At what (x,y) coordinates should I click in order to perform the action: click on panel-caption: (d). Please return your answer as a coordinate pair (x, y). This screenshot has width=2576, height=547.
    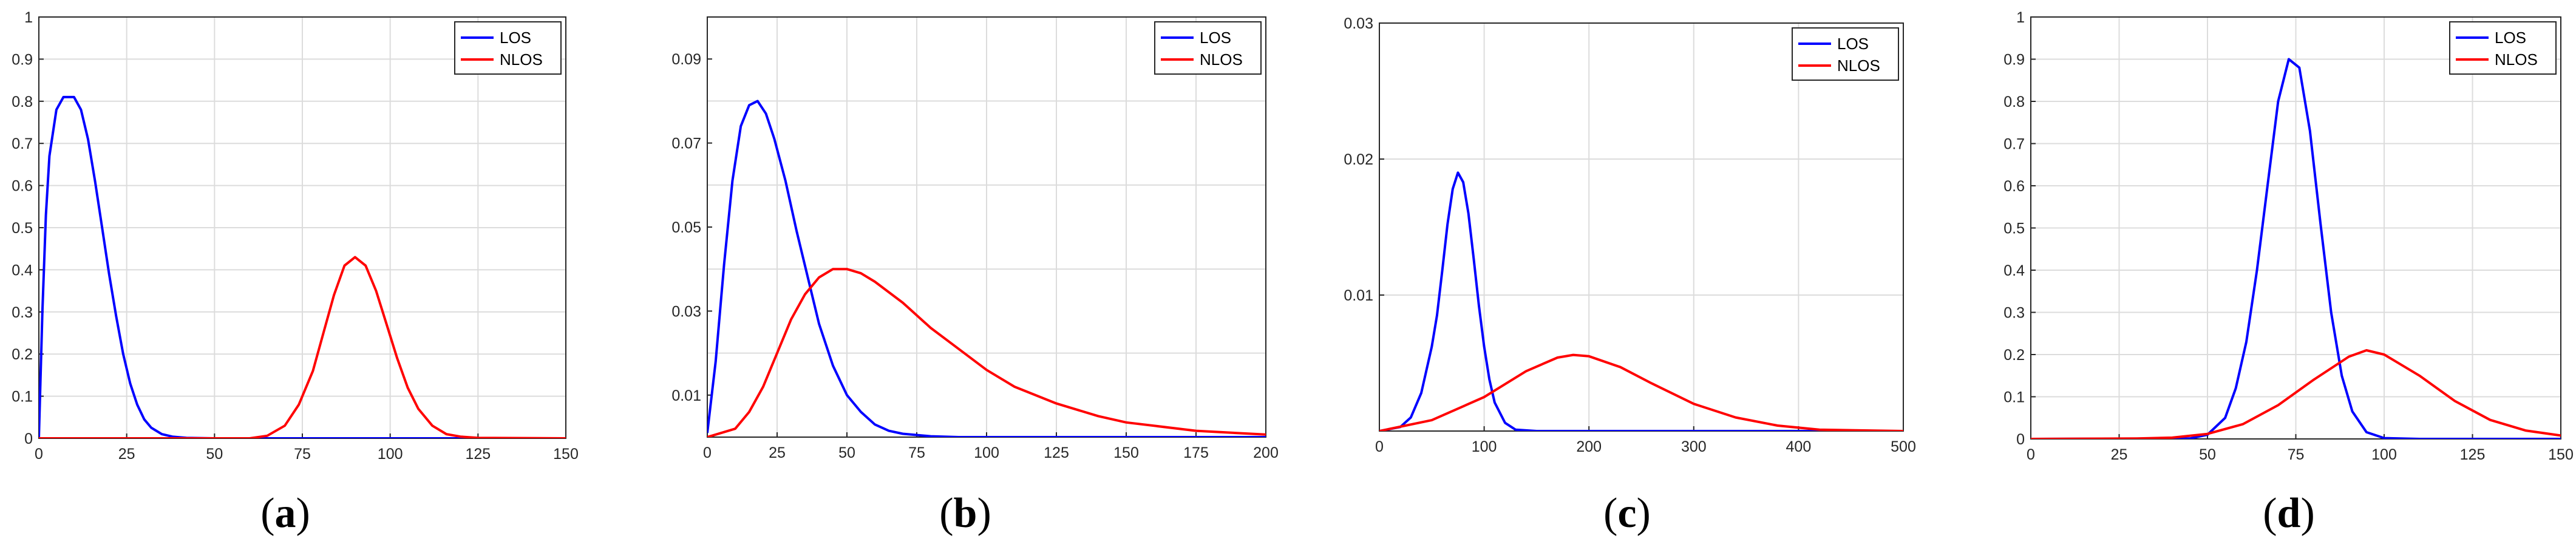
    Looking at the image, I should click on (2289, 513).